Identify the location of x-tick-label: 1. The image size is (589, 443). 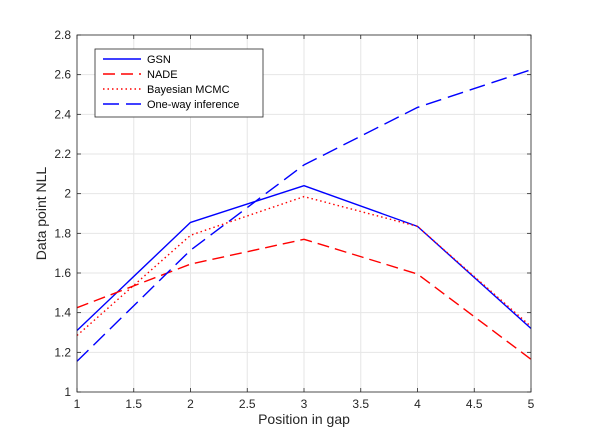
(77, 404).